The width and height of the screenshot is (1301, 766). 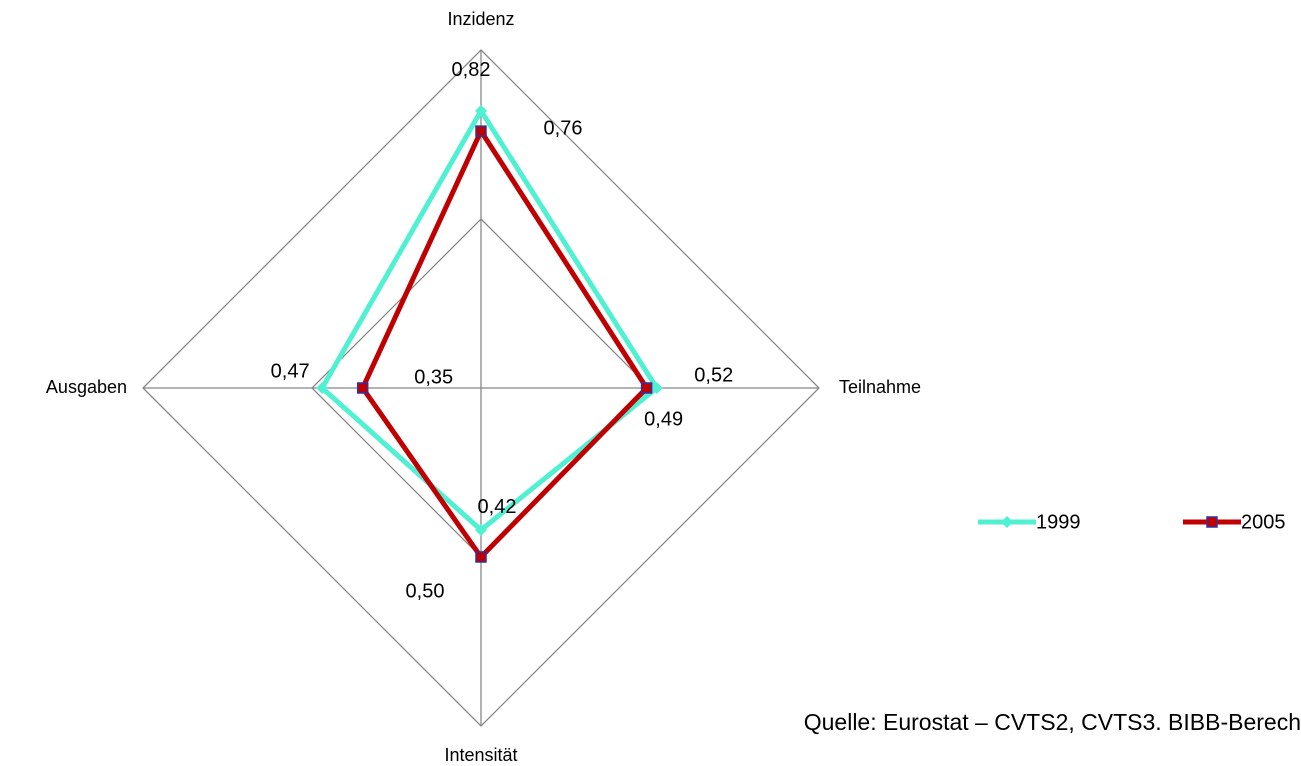 What do you see at coordinates (425, 591) in the screenshot?
I see `data-label: 0,50` at bounding box center [425, 591].